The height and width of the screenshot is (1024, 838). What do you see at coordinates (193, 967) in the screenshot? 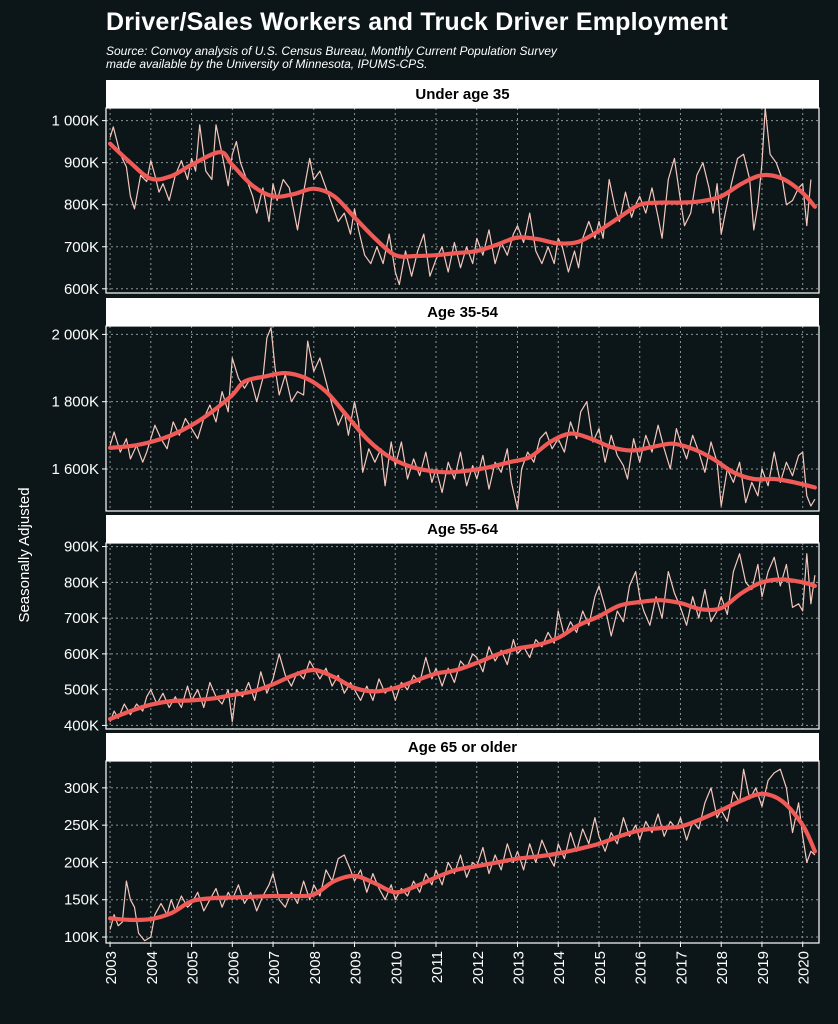
I see `x-tick-label: 2005` at bounding box center [193, 967].